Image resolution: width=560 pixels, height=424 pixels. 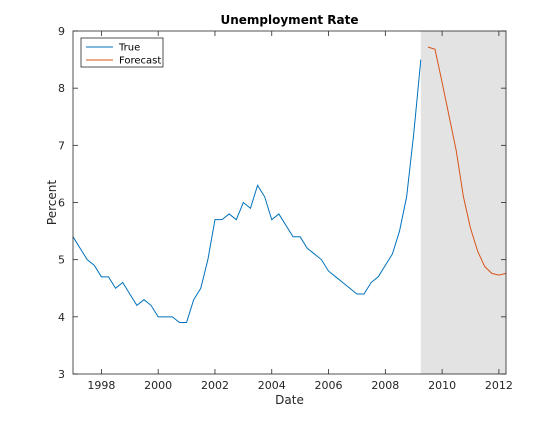 I want to click on y-tick-label: 7, so click(x=61, y=145).